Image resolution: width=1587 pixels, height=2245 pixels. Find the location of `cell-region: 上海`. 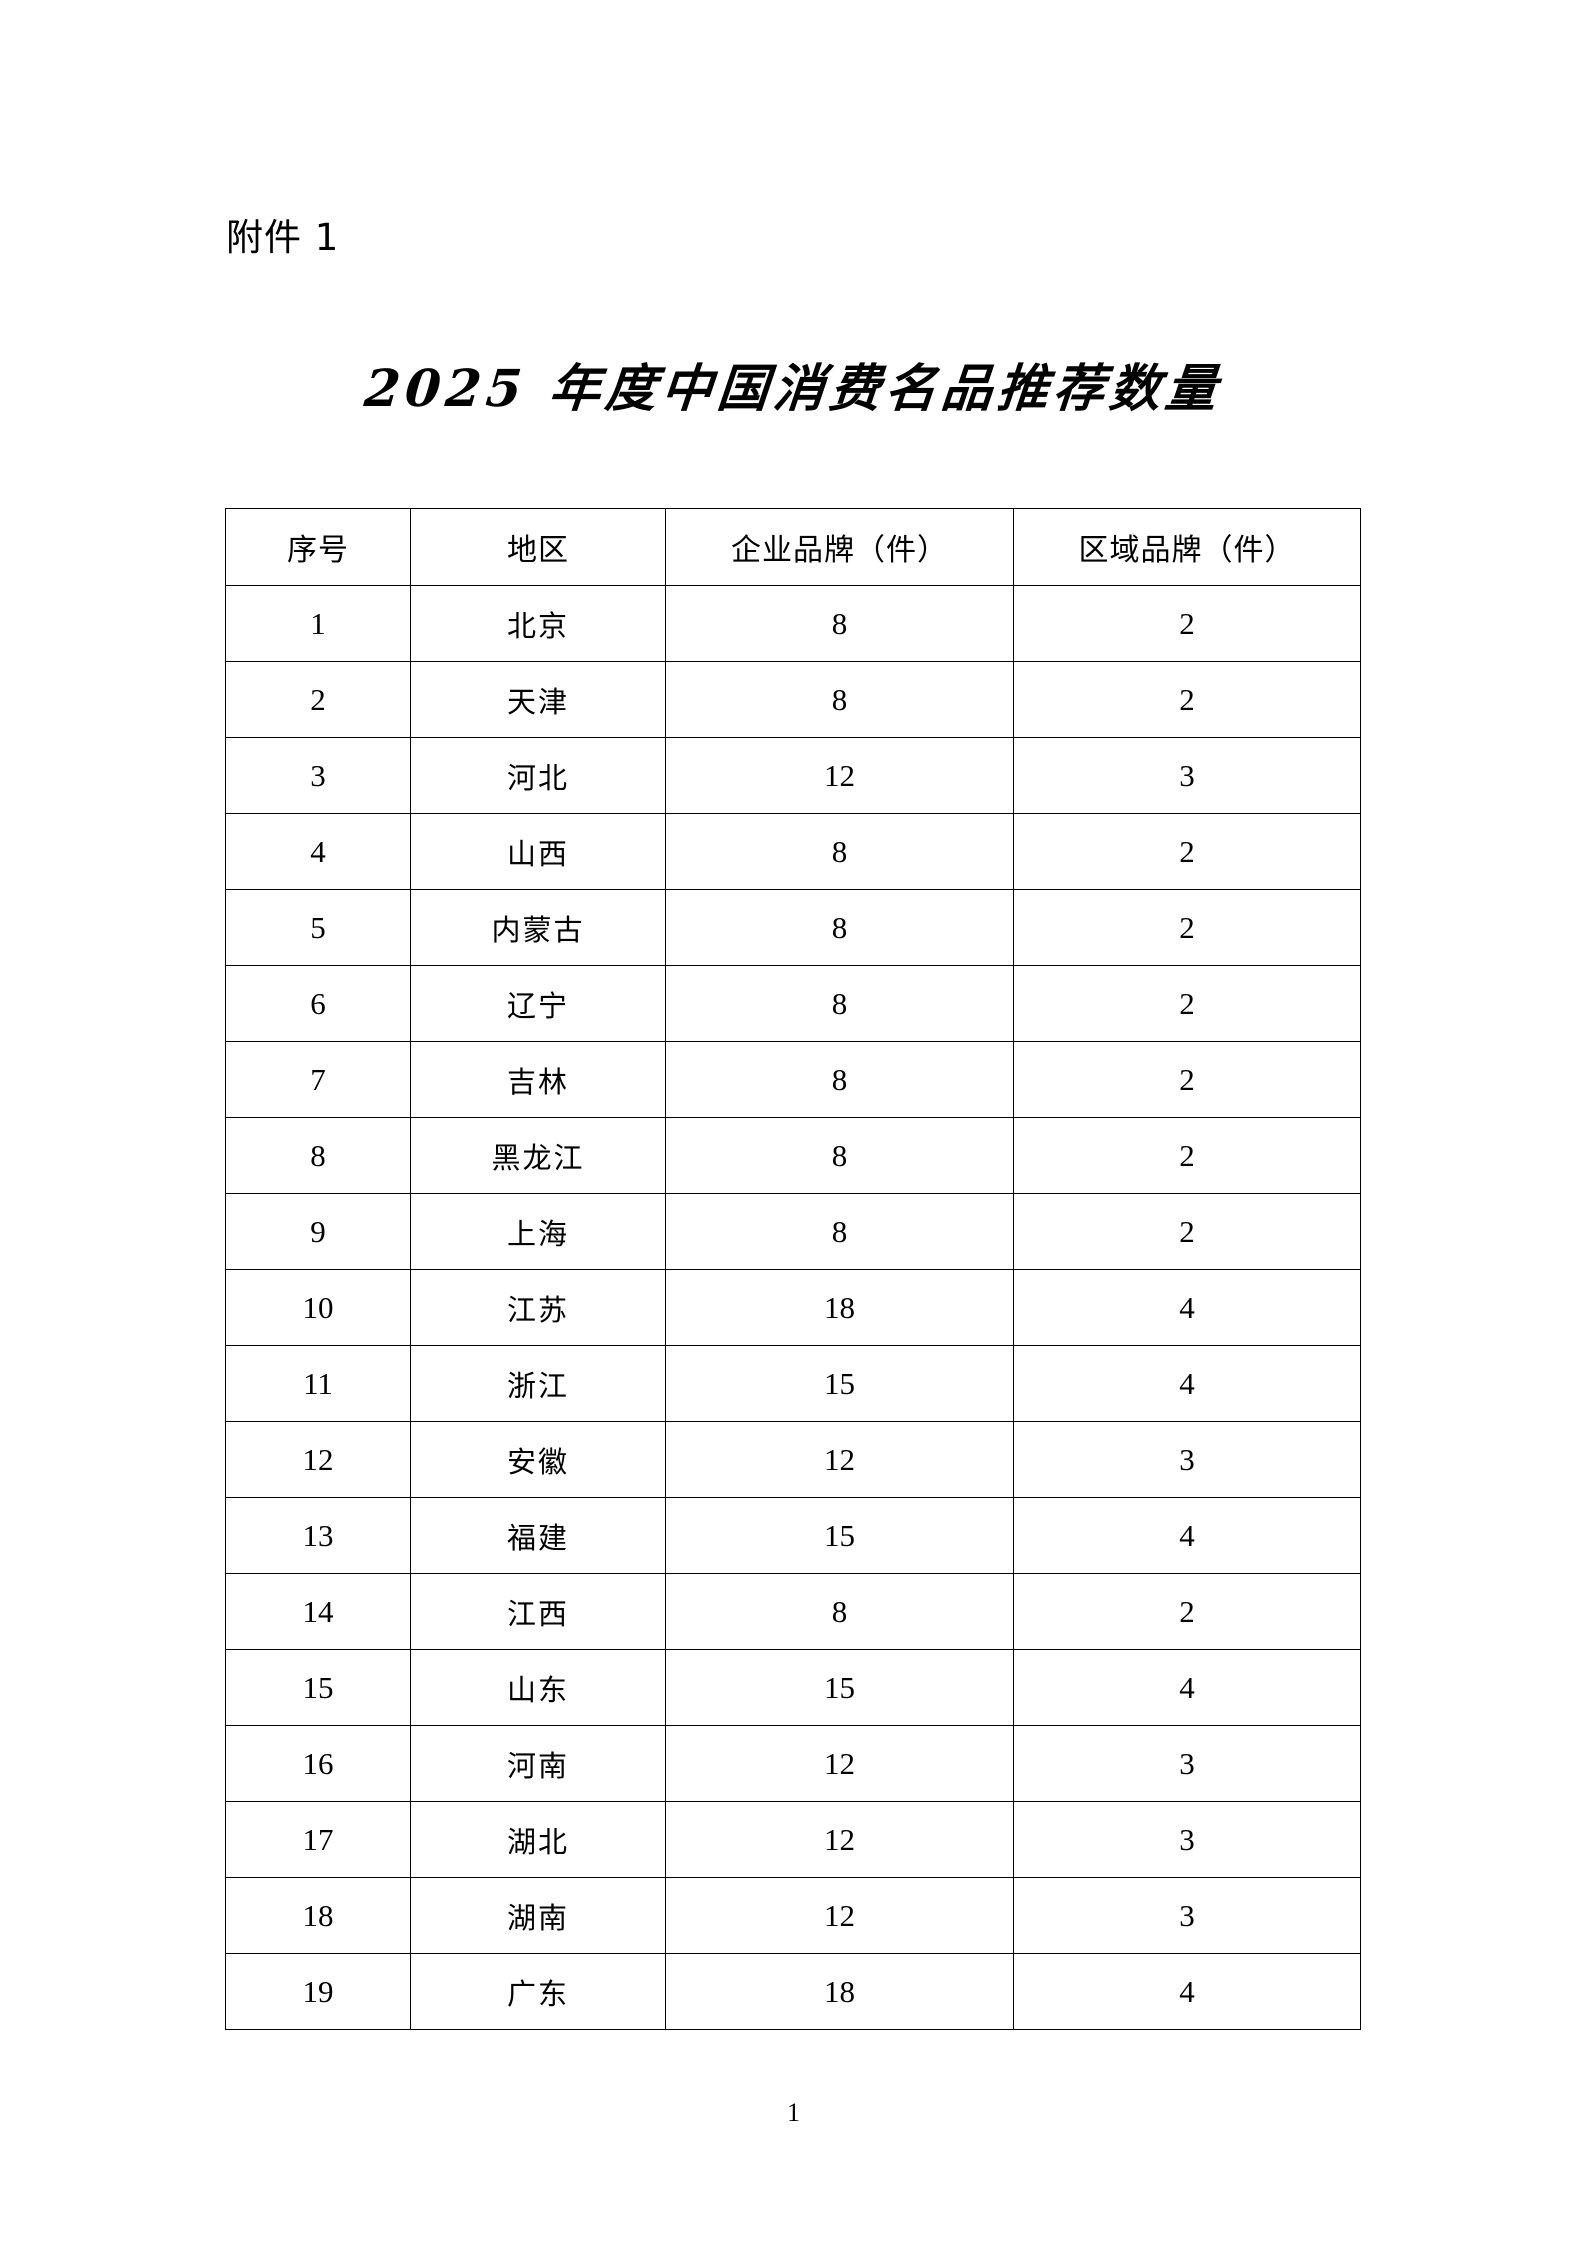

cell-region: 上海 is located at coordinates (538, 1231).